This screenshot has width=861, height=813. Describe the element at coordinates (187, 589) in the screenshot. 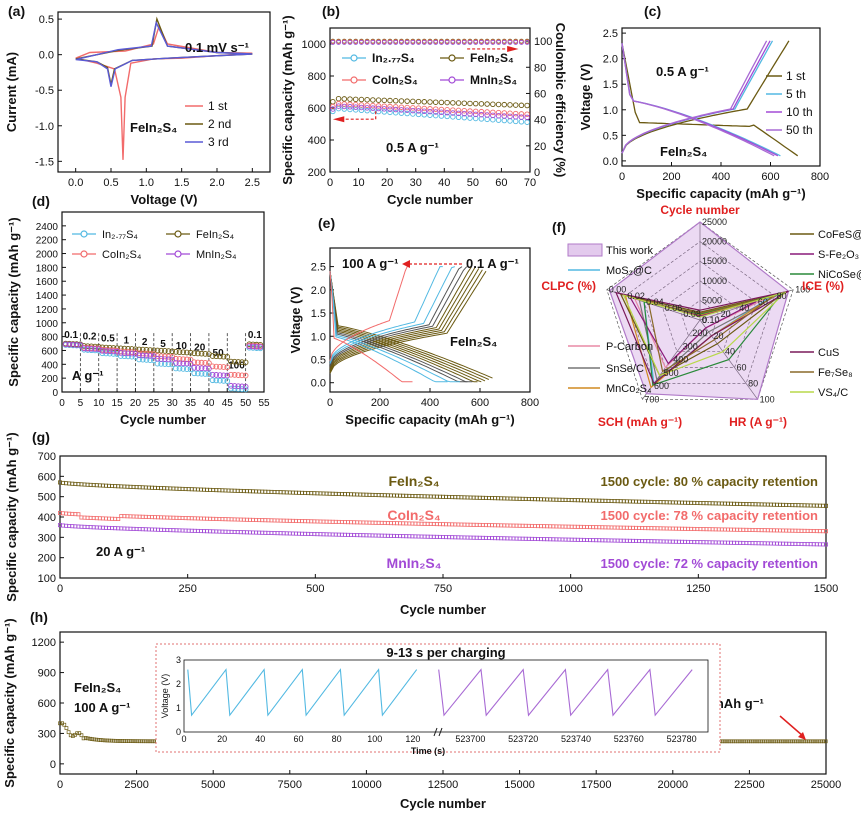

I see `x-tick-label: 250` at that location.